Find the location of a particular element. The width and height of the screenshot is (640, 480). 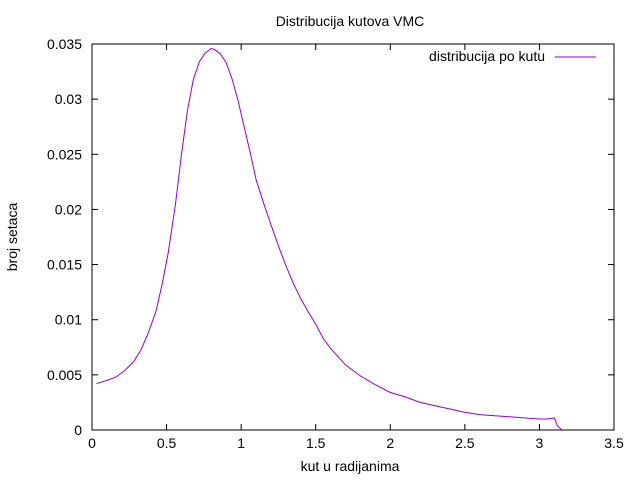

x-tick-label: 1 is located at coordinates (241, 443).